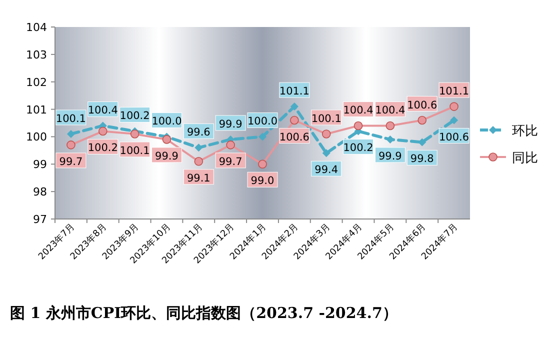  What do you see at coordinates (36, 82) in the screenshot?
I see `y-tick-label: 102` at bounding box center [36, 82].